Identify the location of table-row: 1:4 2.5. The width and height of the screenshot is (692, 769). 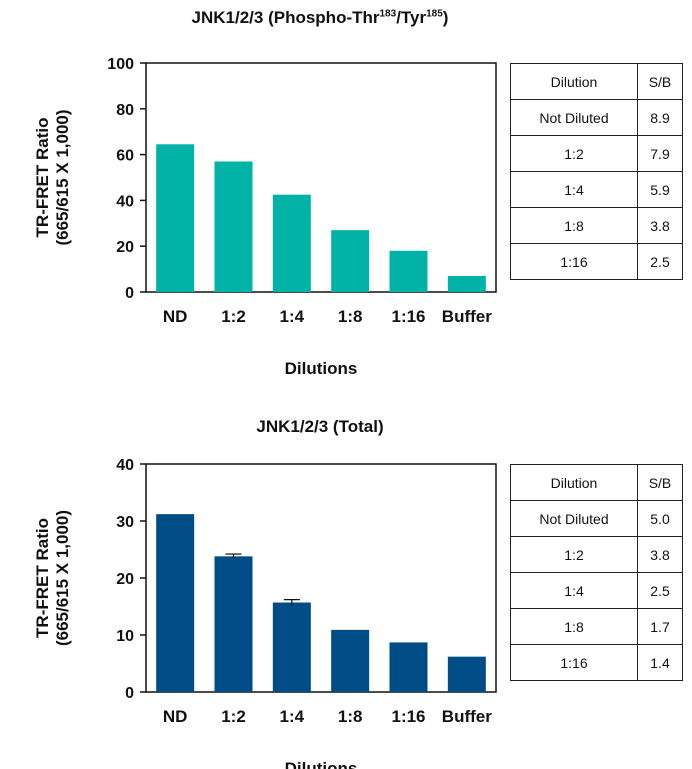
(596, 590).